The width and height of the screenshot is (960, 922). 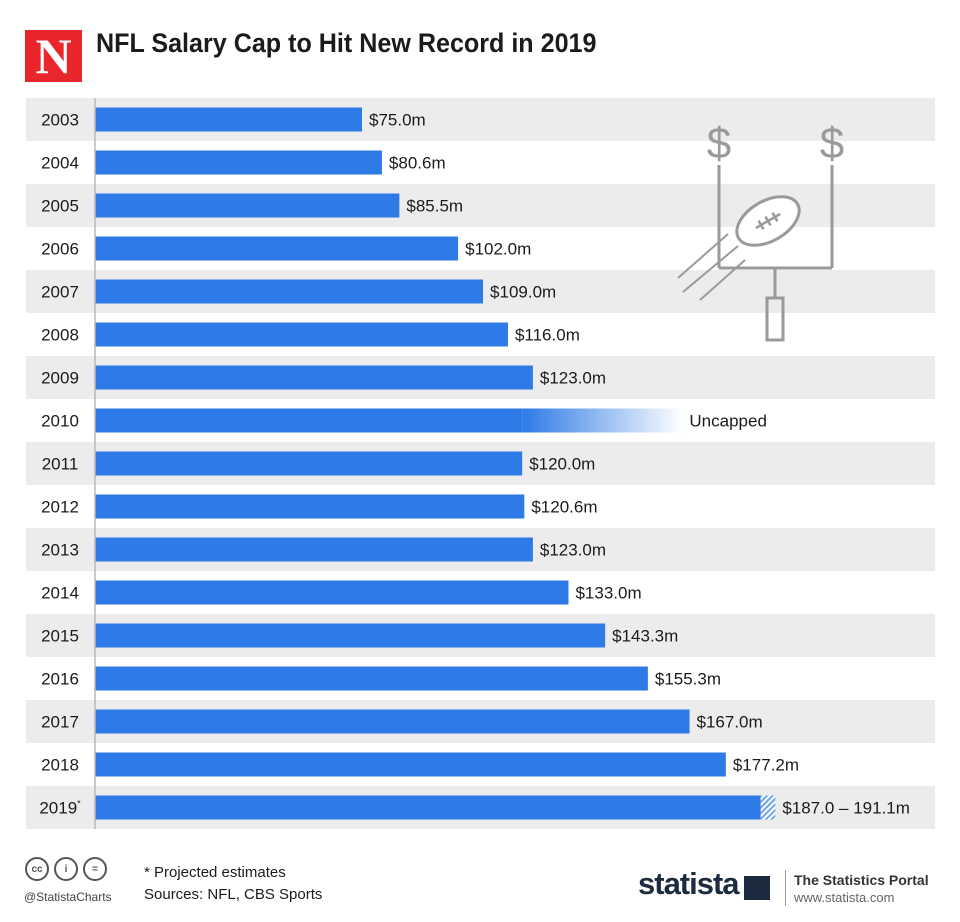 I want to click on value-label: $155.3m, so click(x=688, y=679).